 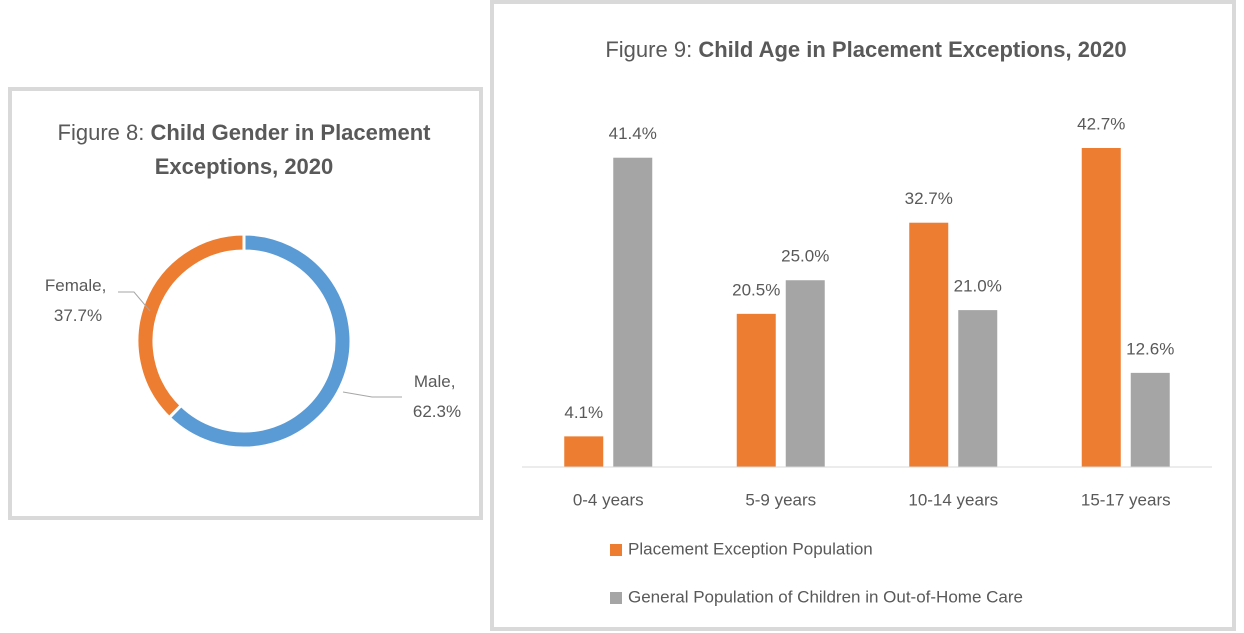 What do you see at coordinates (1150, 348) in the screenshot?
I see `data-label: 12.6%` at bounding box center [1150, 348].